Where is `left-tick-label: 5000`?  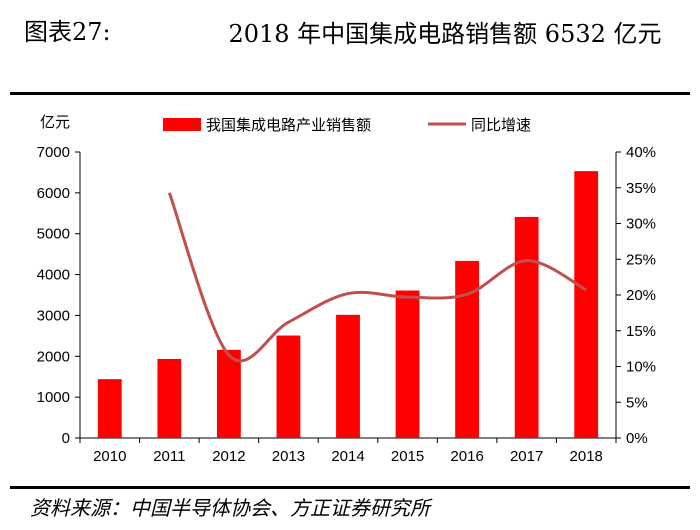 left-tick-label: 5000 is located at coordinates (53, 234).